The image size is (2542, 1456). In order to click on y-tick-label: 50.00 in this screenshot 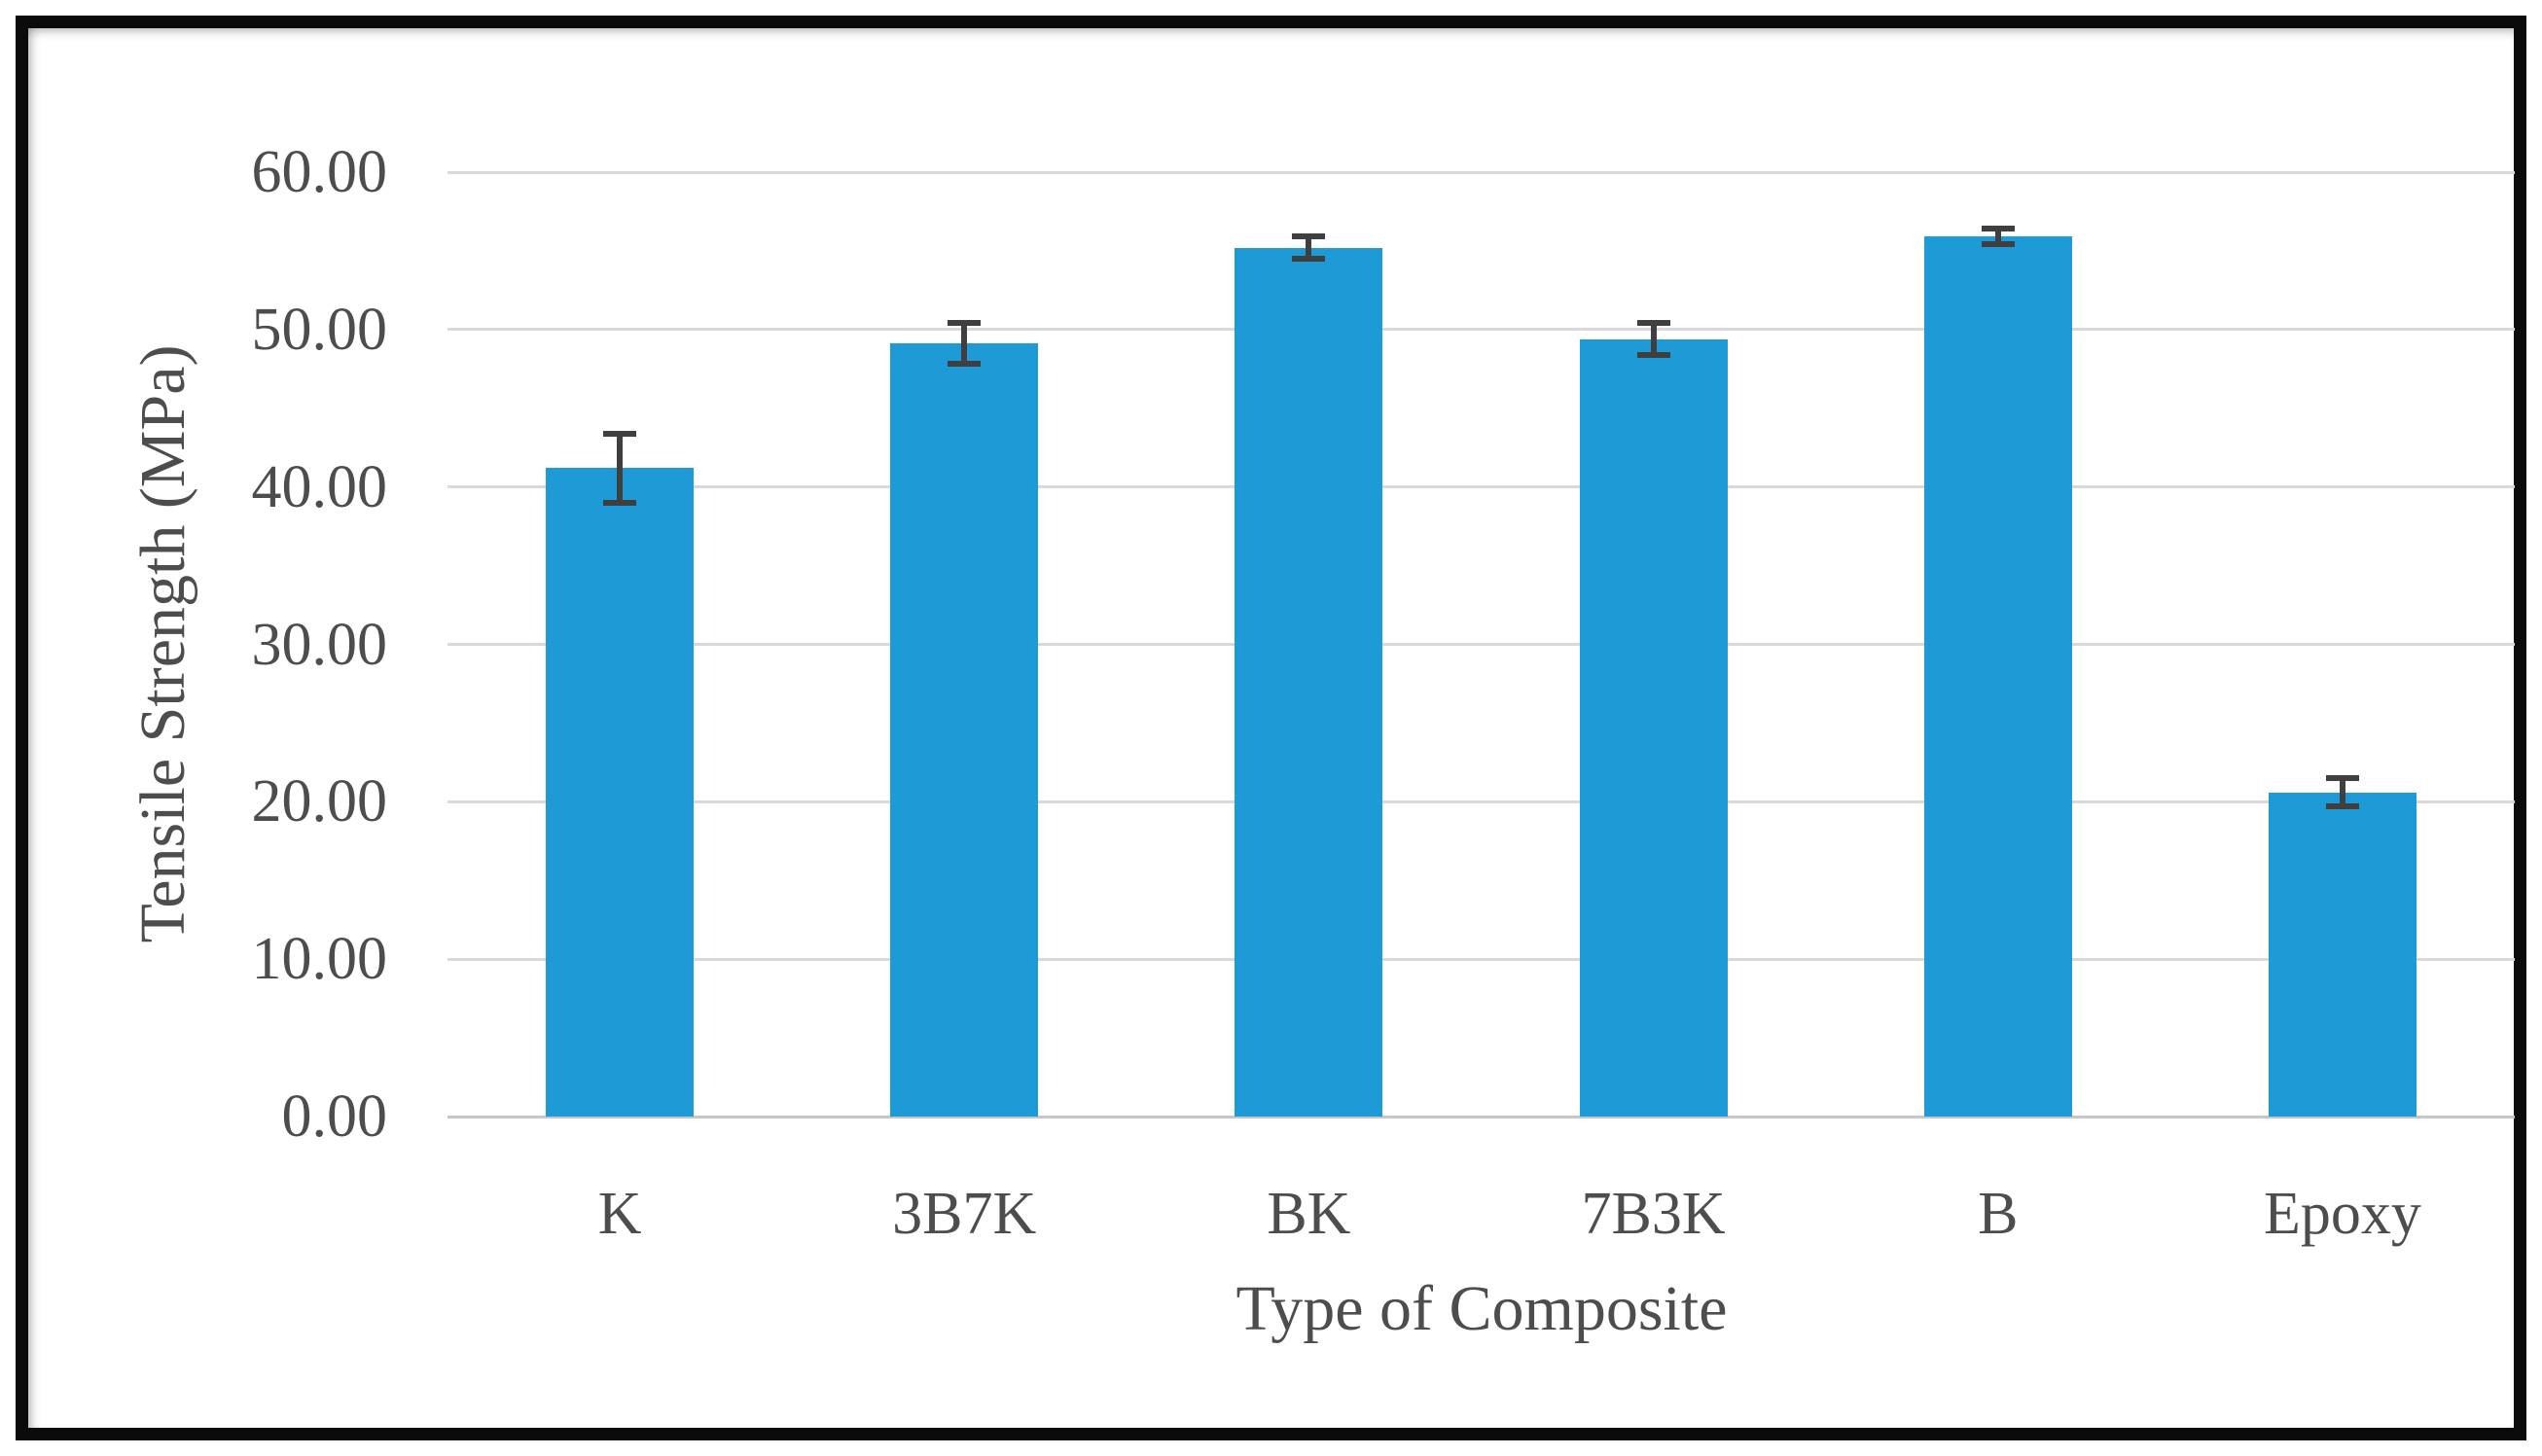, I will do `click(319, 329)`.